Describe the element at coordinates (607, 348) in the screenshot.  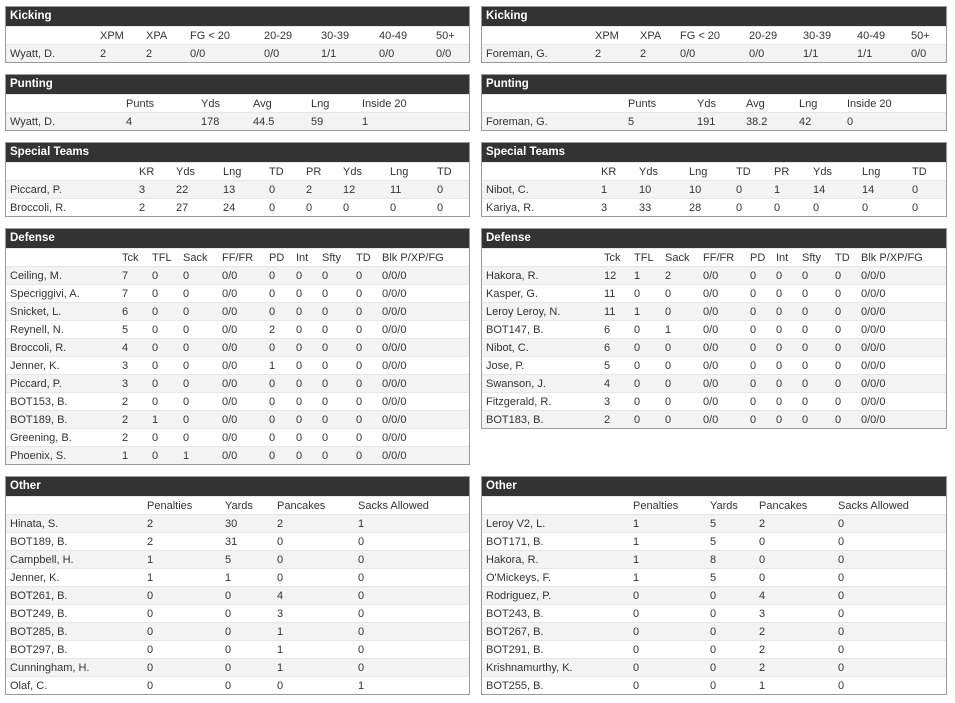
I see `stat-cell: 6` at that location.